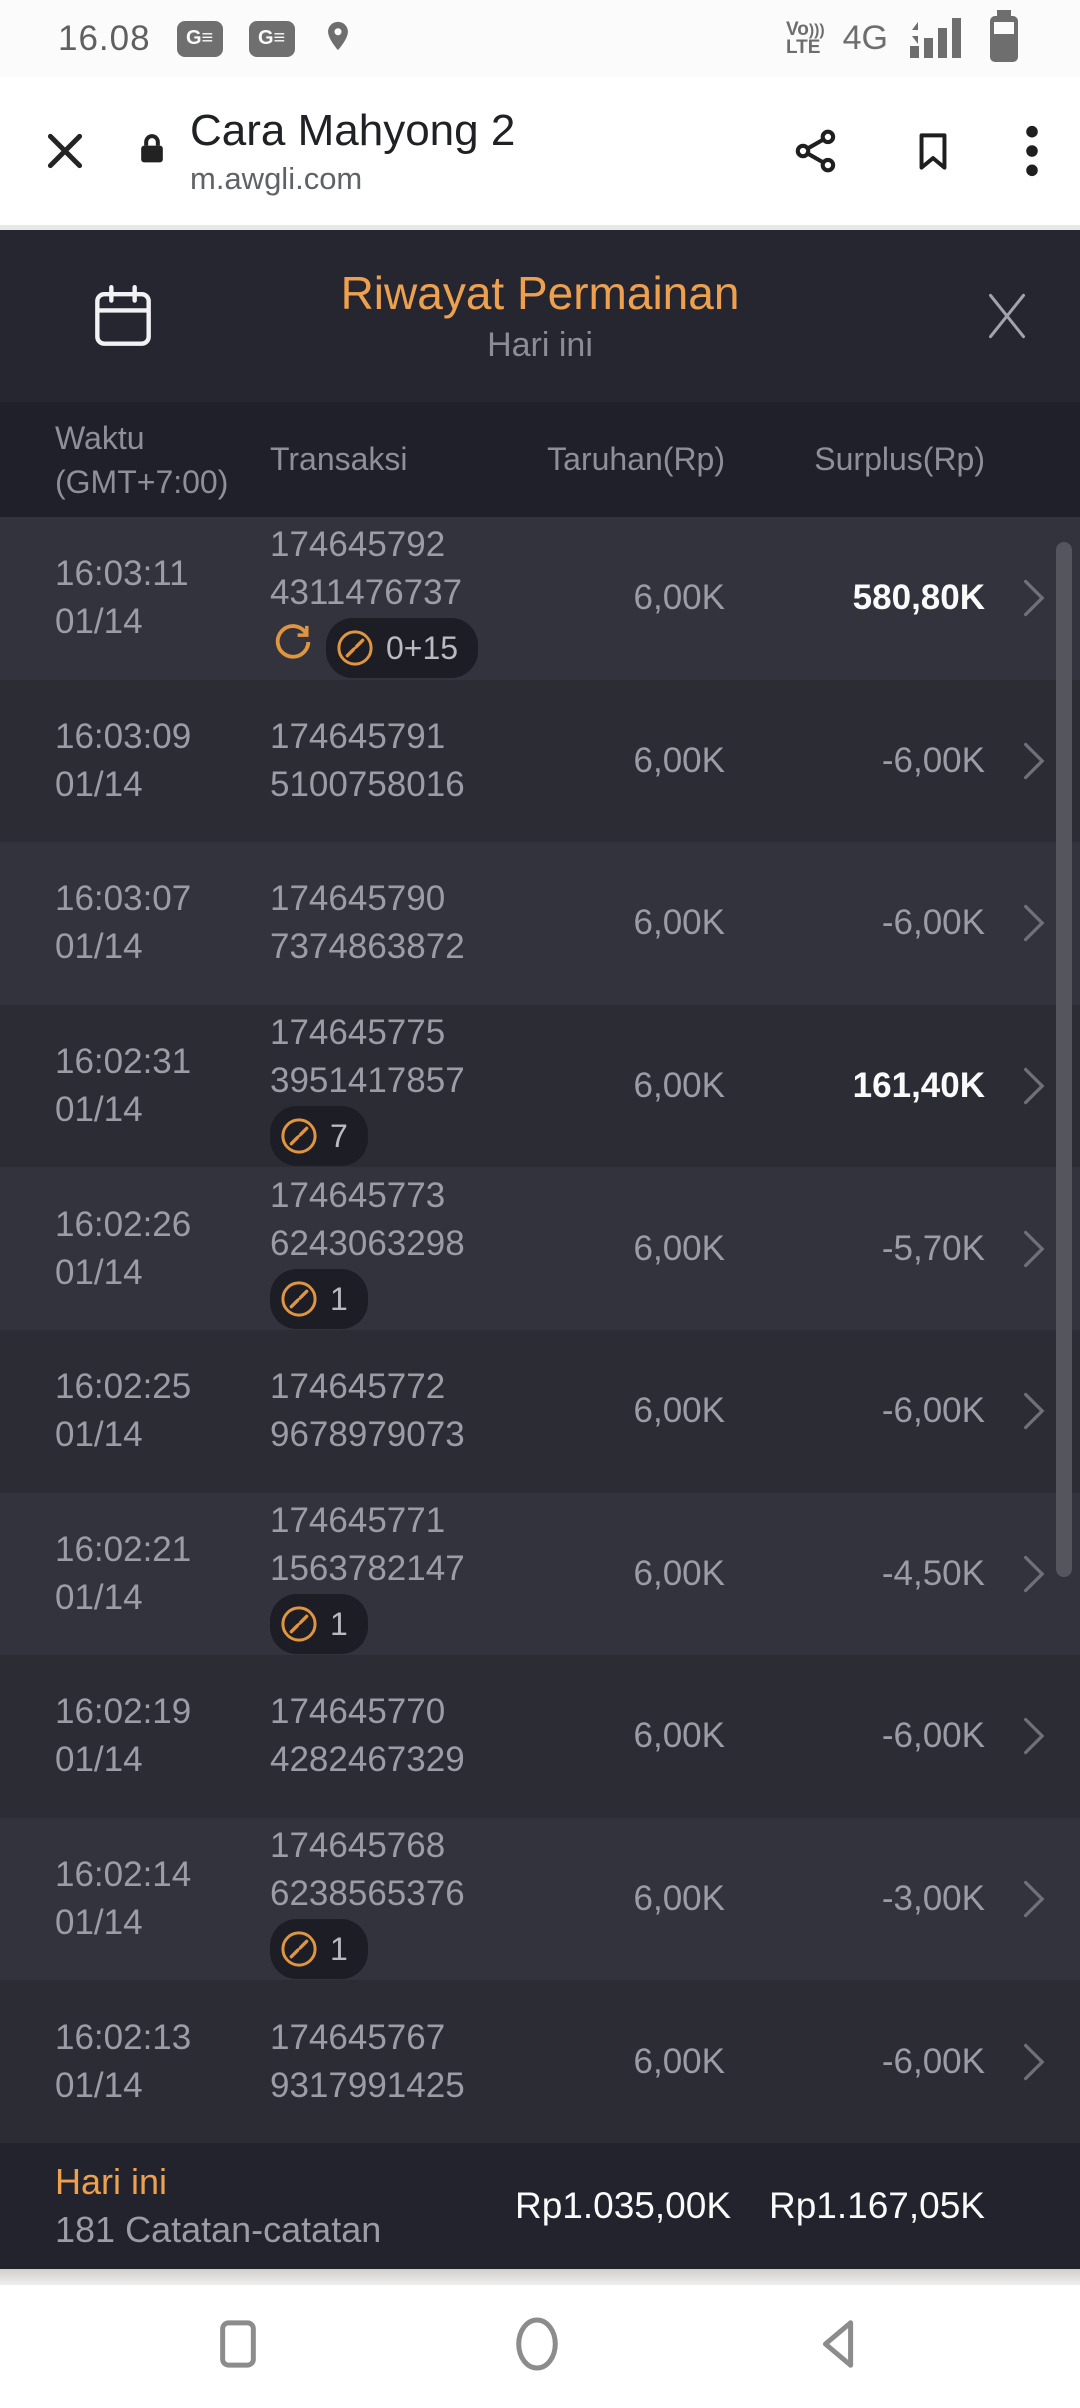 Image resolution: width=1080 pixels, height=2408 pixels. What do you see at coordinates (636, 459) in the screenshot?
I see `column-header-taruhan: Taruhan(Rp)` at bounding box center [636, 459].